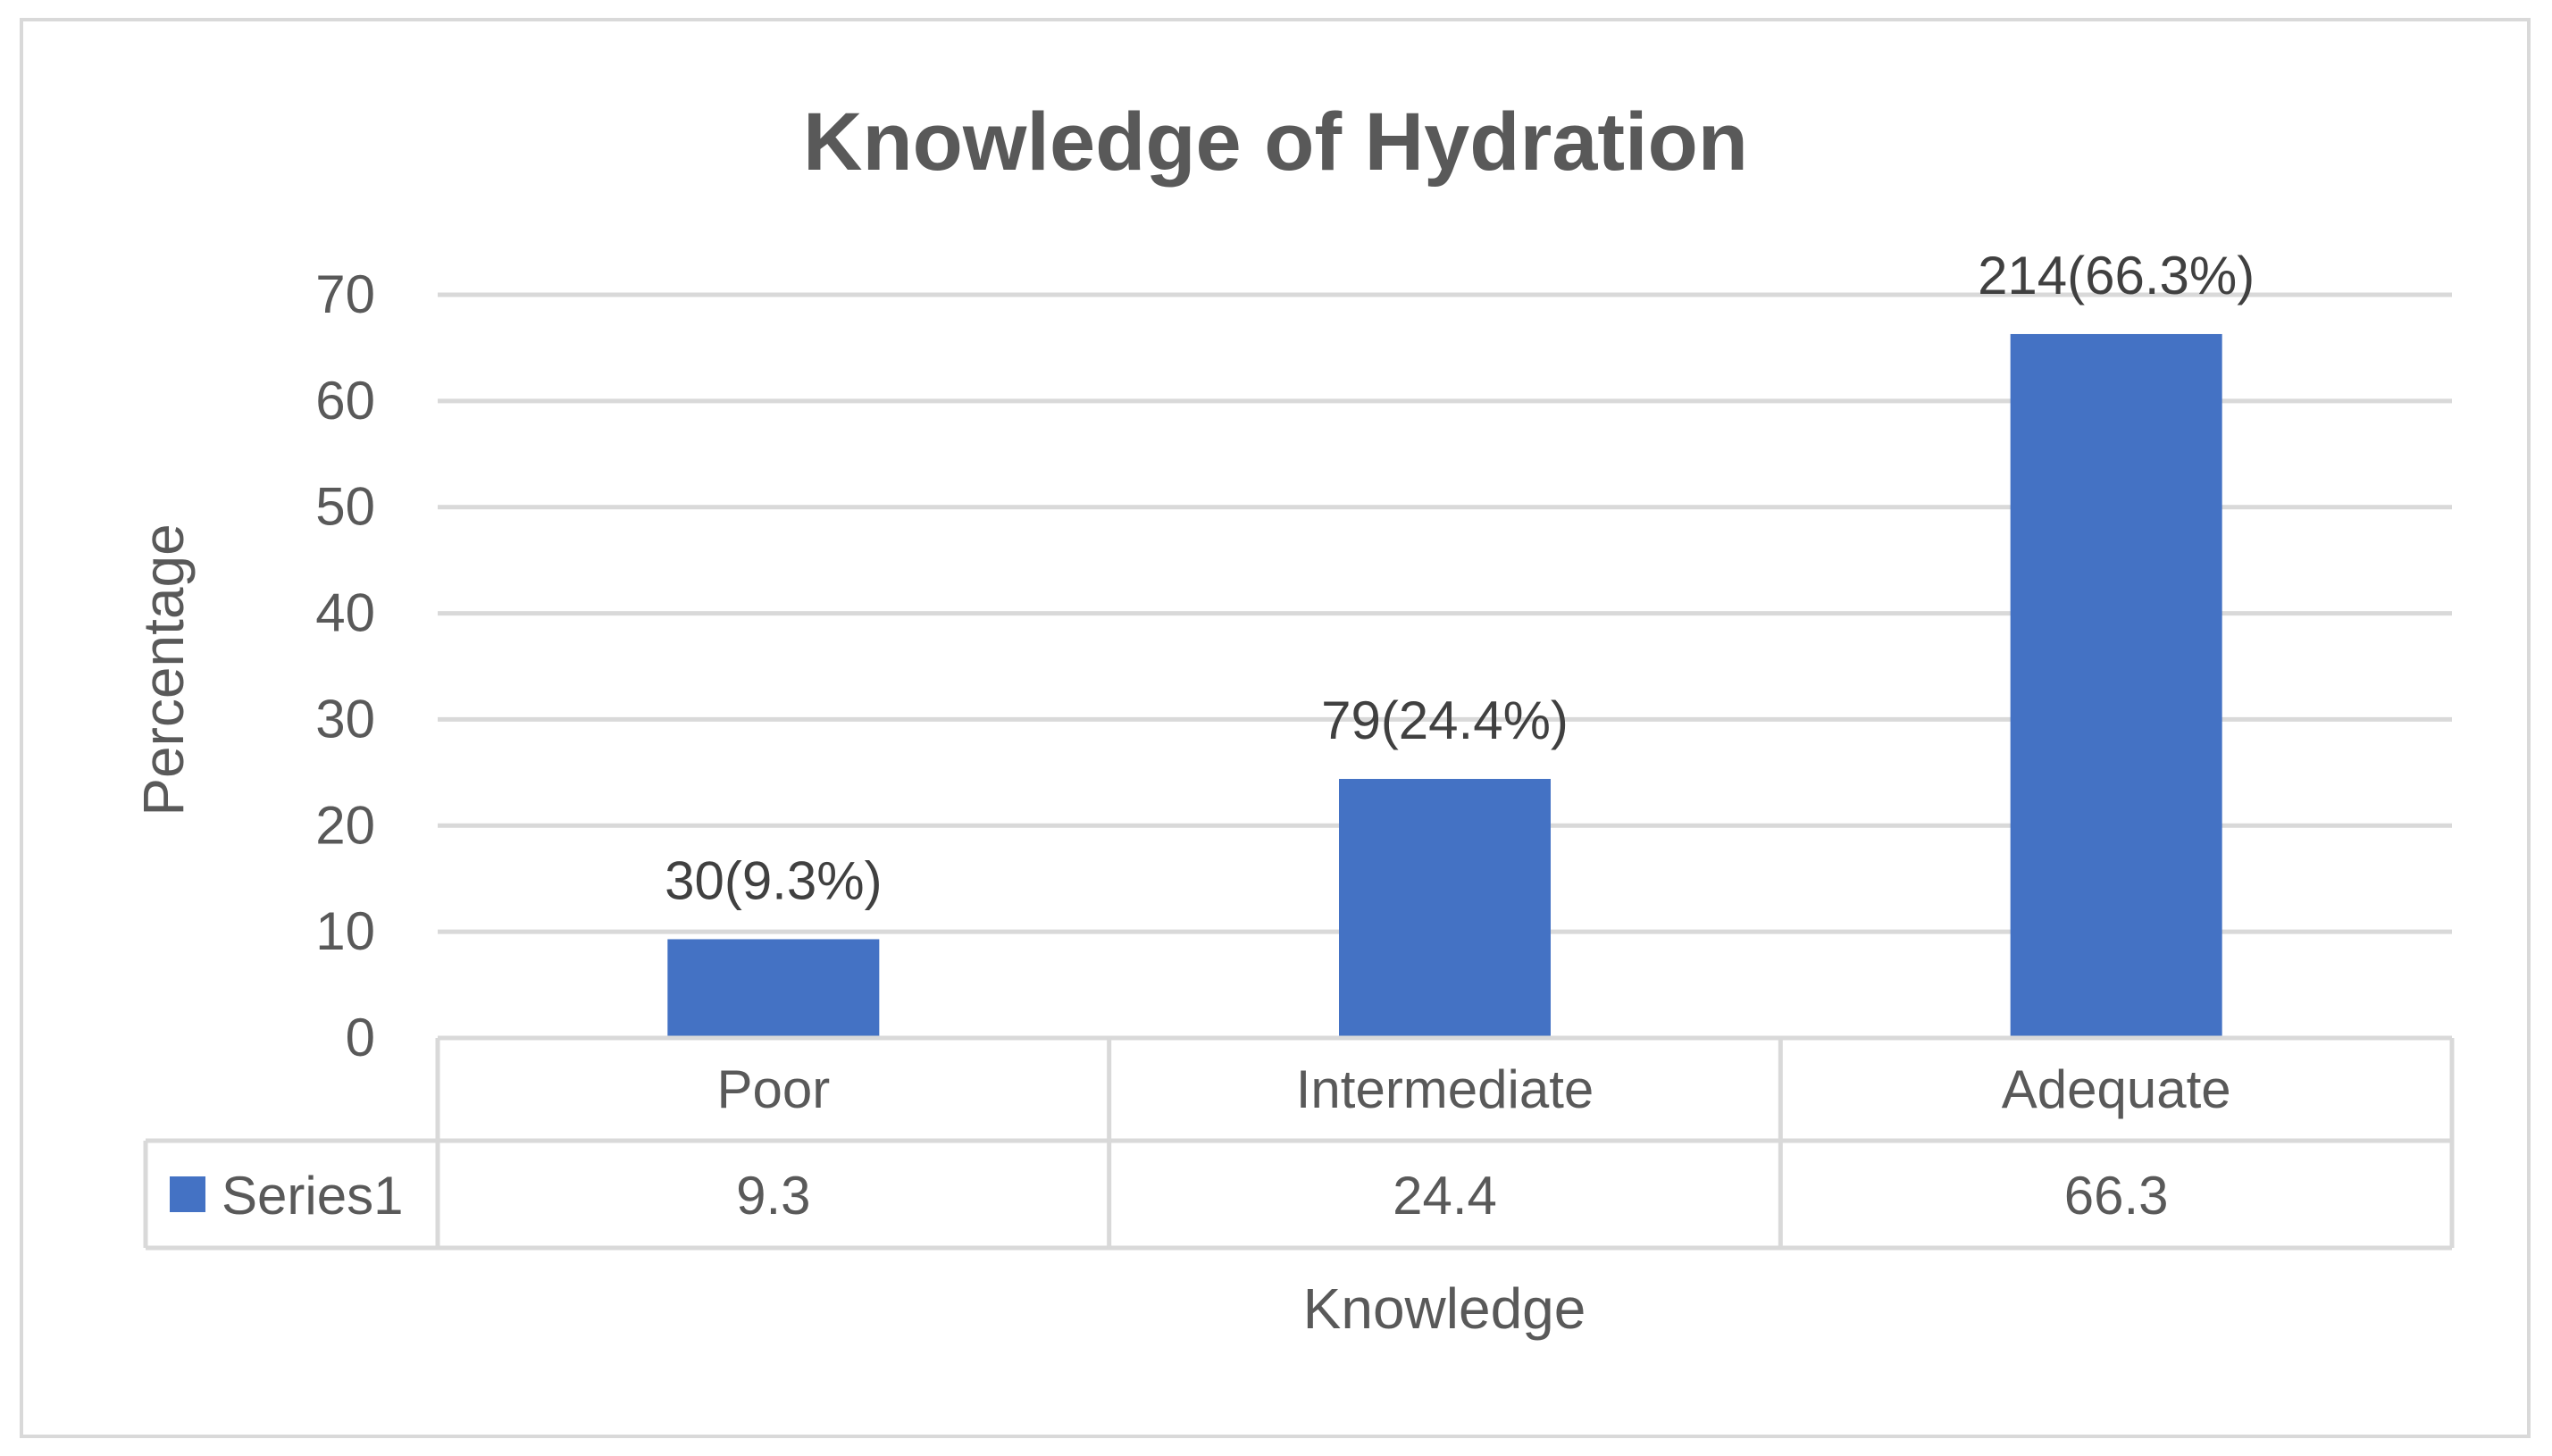  I want to click on table-value-cell: 24.4, so click(1445, 1196).